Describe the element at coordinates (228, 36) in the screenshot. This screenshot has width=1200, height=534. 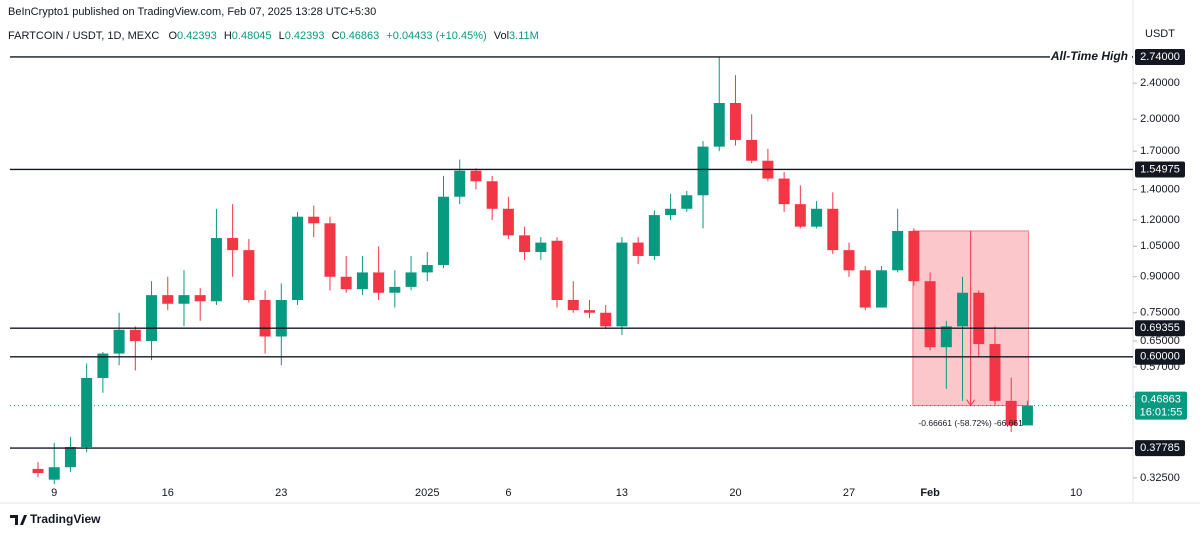
I see `ohlc-label: H` at that location.